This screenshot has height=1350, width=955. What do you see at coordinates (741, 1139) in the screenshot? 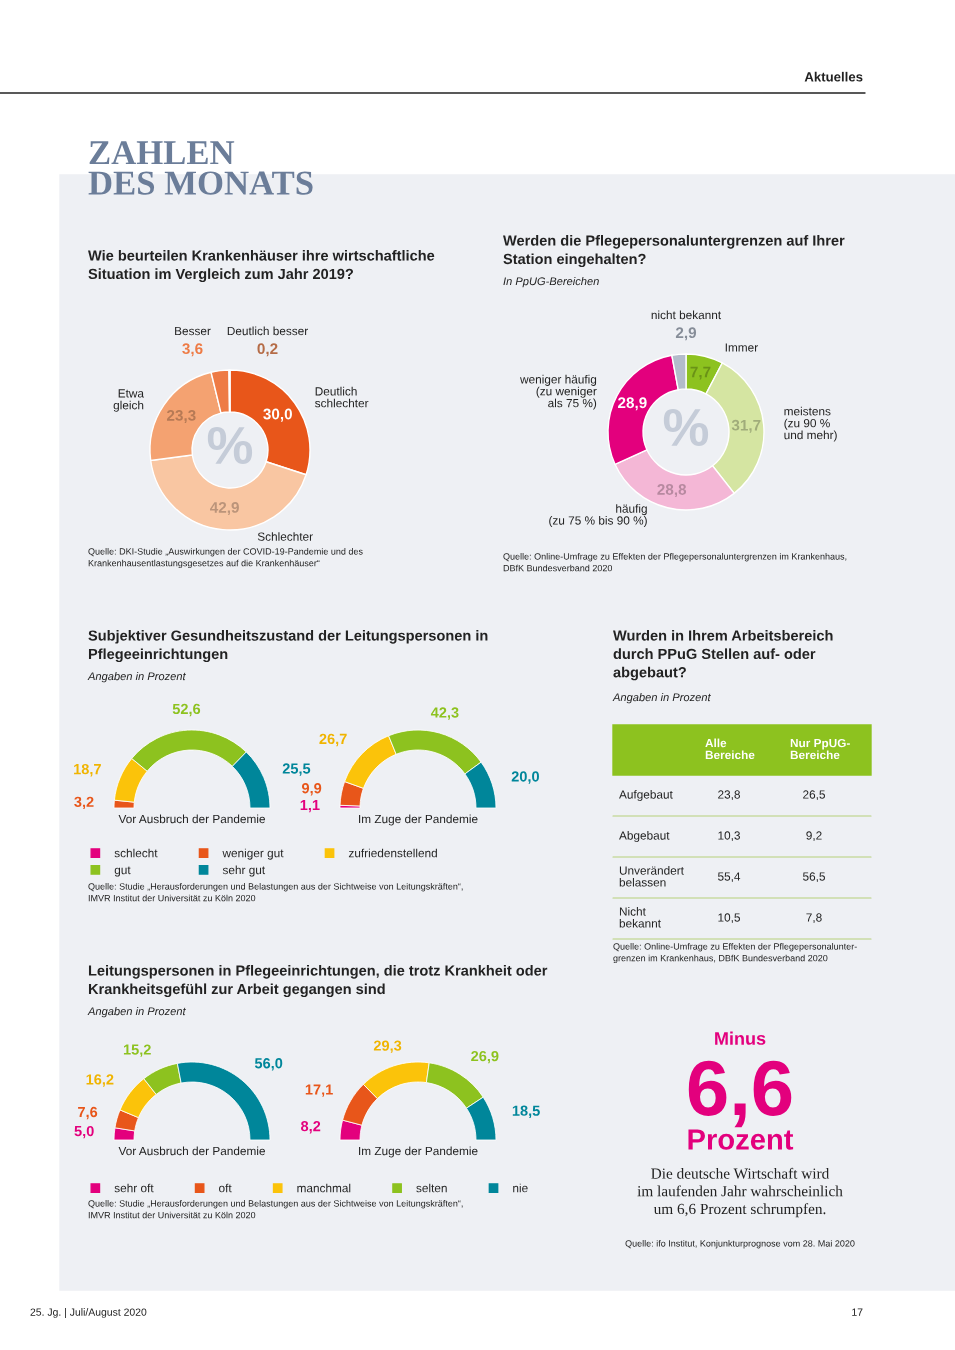
I see `text: Prozent` at bounding box center [741, 1139].